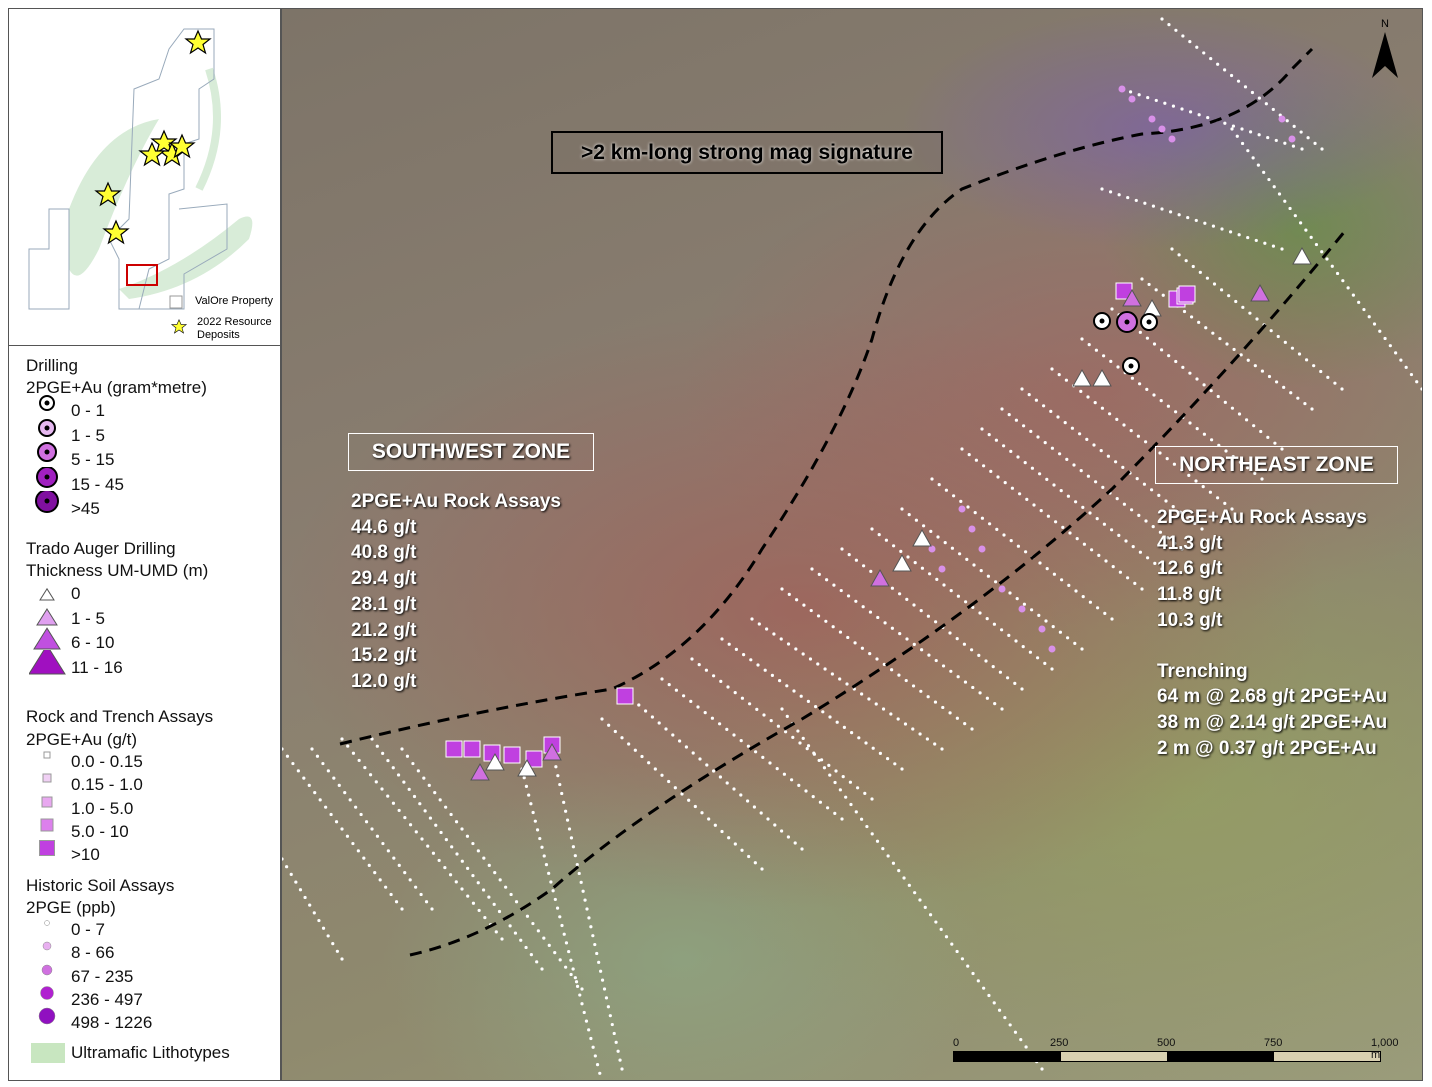 The width and height of the screenshot is (1432, 1087). What do you see at coordinates (120, 716) in the screenshot?
I see `legend-rock-title: Rock and Trench Assays` at bounding box center [120, 716].